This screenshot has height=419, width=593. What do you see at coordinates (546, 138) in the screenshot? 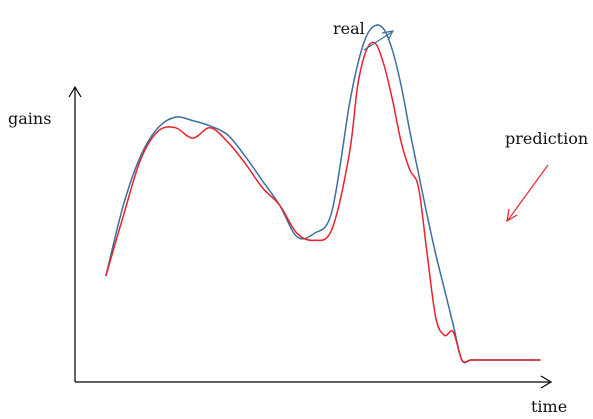
I see `annotation-prediction-label: prediction` at bounding box center [546, 138].